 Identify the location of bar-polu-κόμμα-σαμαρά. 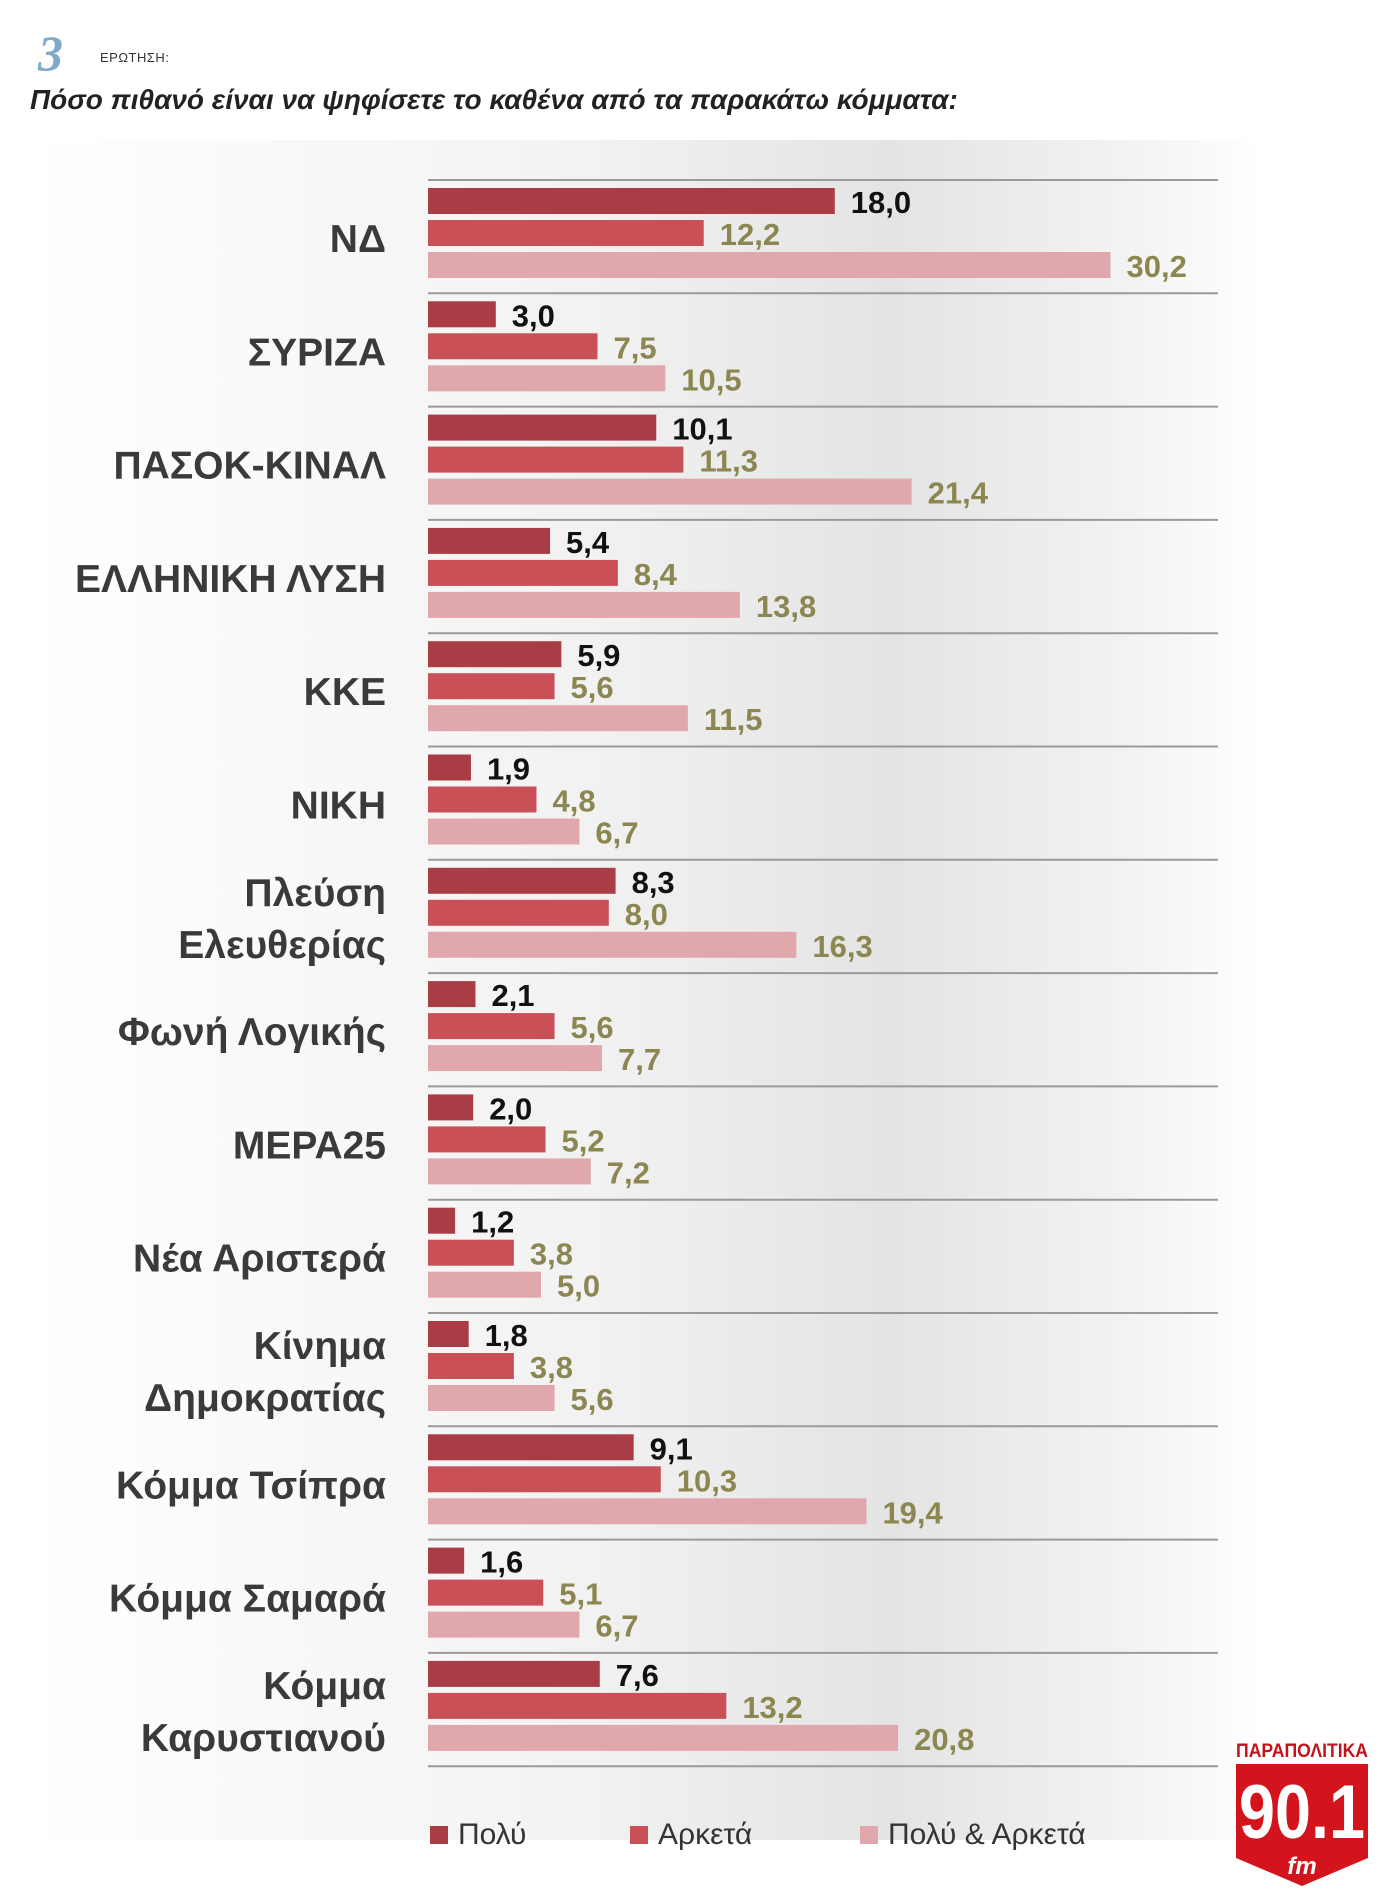
(446, 1560).